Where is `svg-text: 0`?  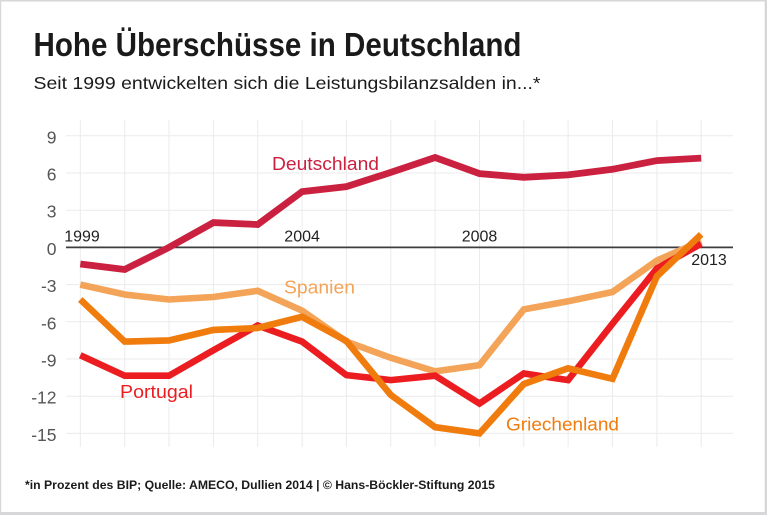
svg-text: 0 is located at coordinates (52, 249).